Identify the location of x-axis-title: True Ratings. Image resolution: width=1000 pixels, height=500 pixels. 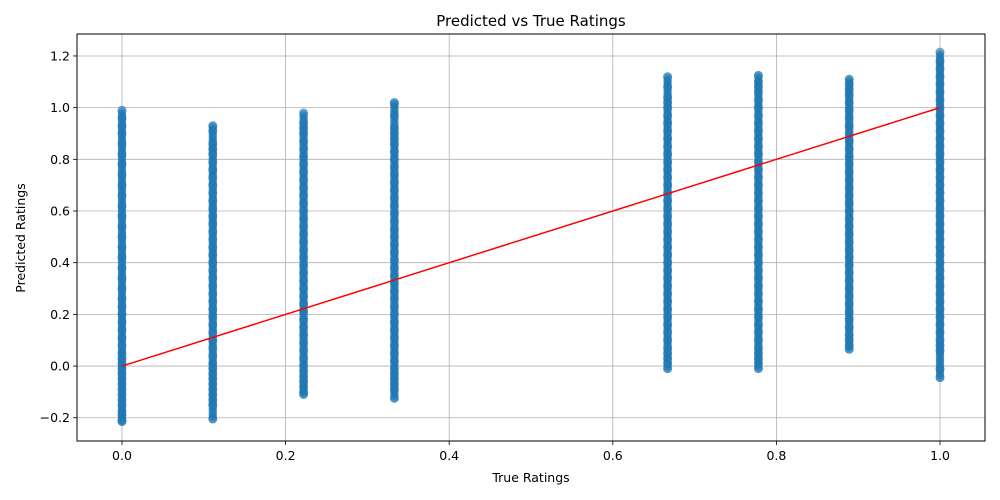
(530, 477).